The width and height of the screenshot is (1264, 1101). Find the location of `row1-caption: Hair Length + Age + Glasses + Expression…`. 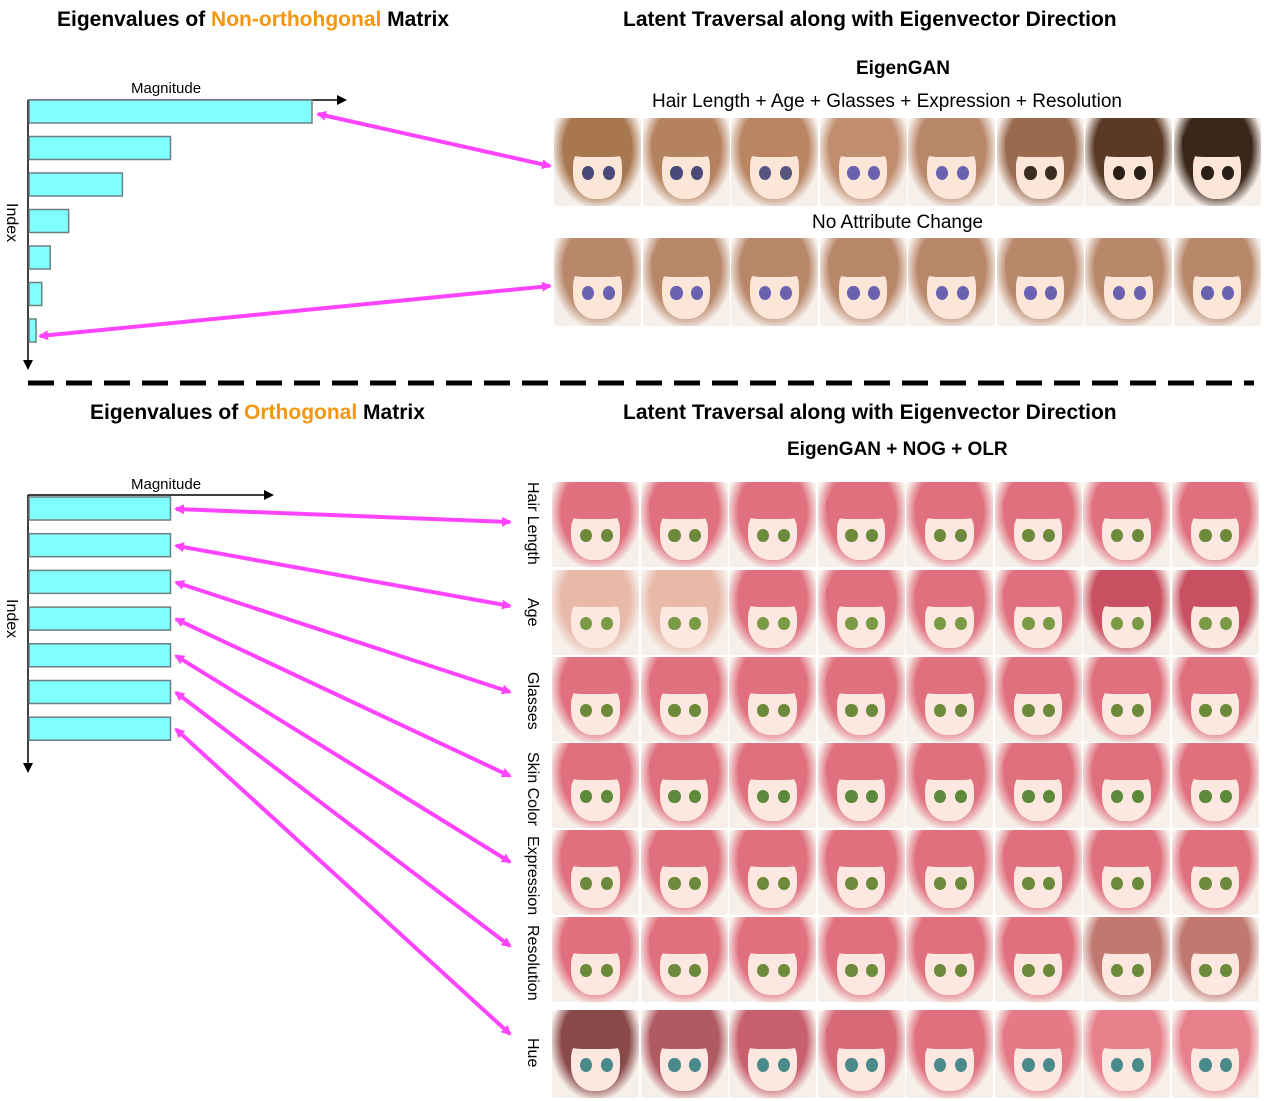

row1-caption: Hair Length + Age + Glasses + Expression… is located at coordinates (887, 101).